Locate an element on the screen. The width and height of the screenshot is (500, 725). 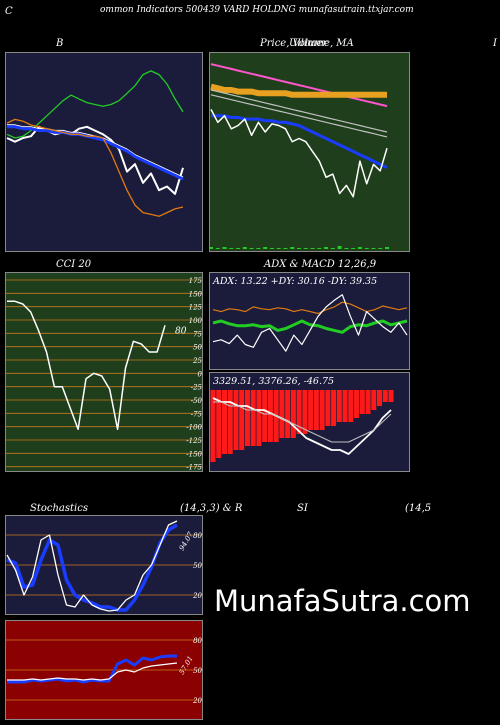
price-ma-ma_pink-line is located at coordinates (299, 85).